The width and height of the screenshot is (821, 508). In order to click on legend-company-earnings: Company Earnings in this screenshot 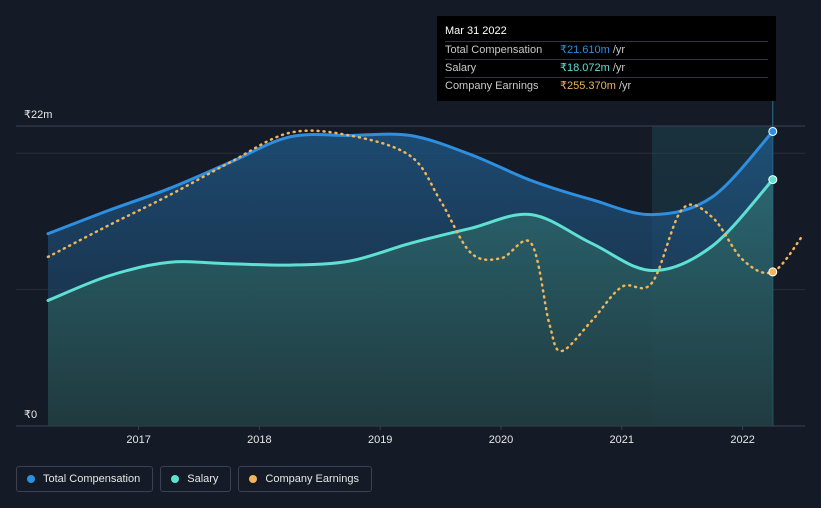, I will do `click(305, 479)`.